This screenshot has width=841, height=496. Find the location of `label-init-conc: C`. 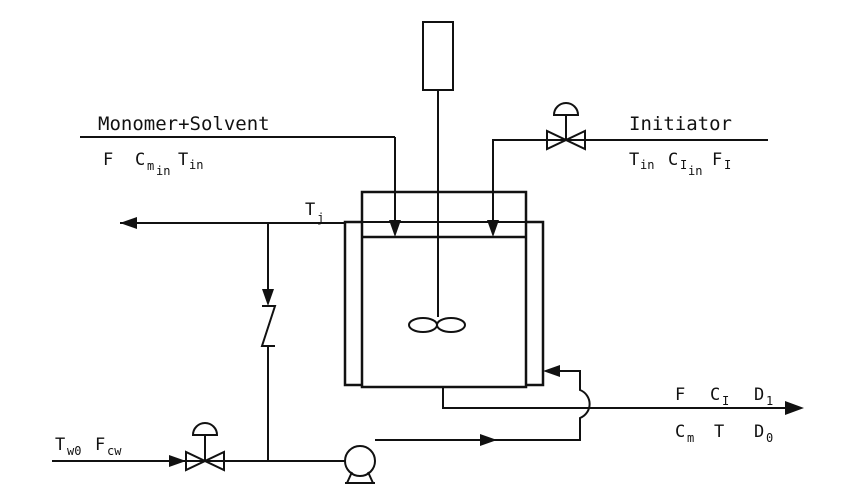

label-init-conc: C is located at coordinates (673, 160).